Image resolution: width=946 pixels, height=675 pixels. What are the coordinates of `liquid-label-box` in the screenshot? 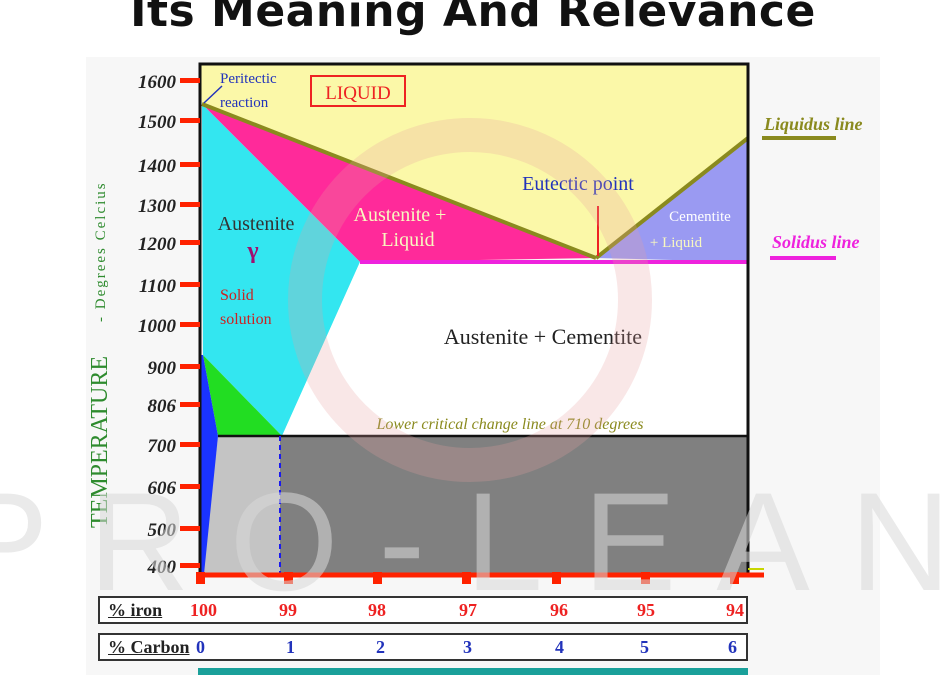 It's located at (358, 91).